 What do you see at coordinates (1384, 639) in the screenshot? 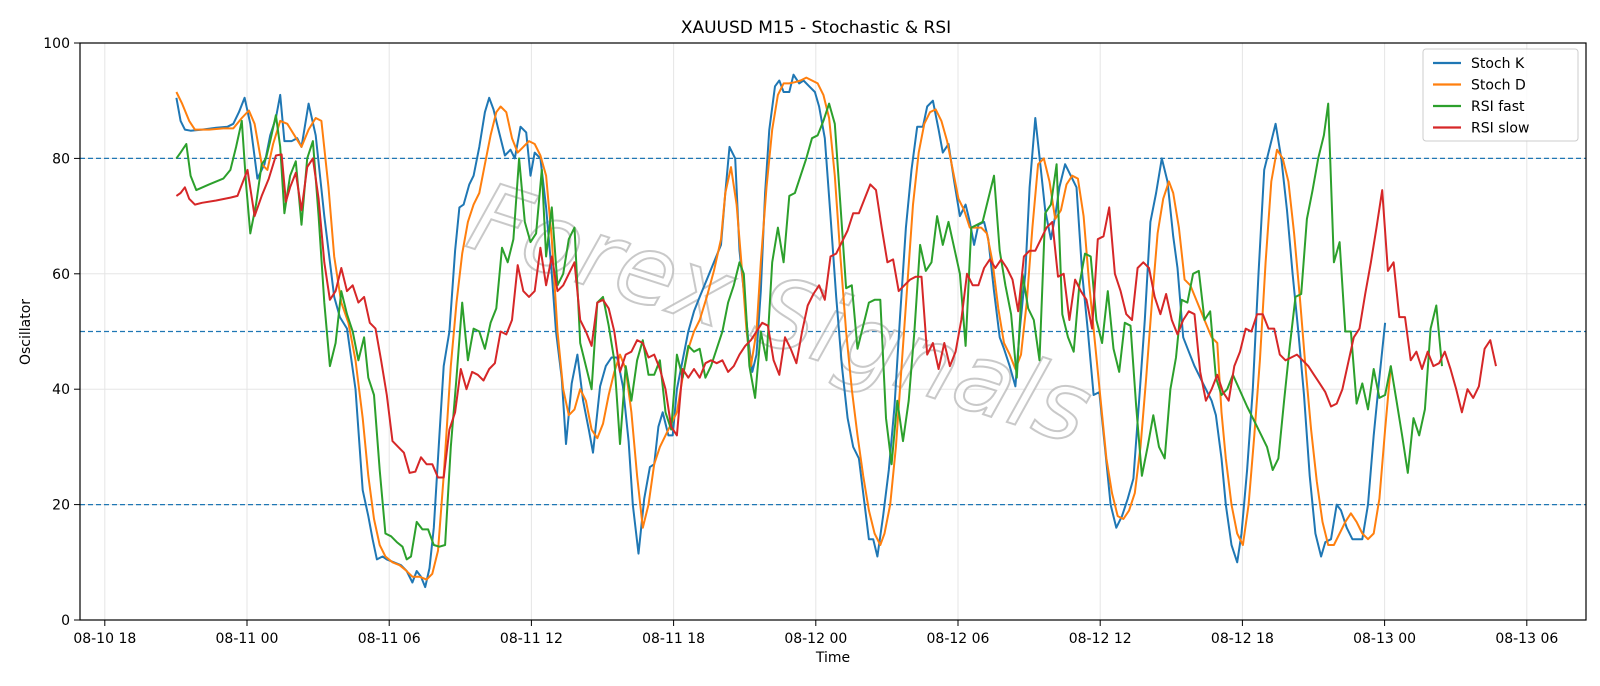
I see `x-tick-label: 08-13 00` at bounding box center [1384, 639].